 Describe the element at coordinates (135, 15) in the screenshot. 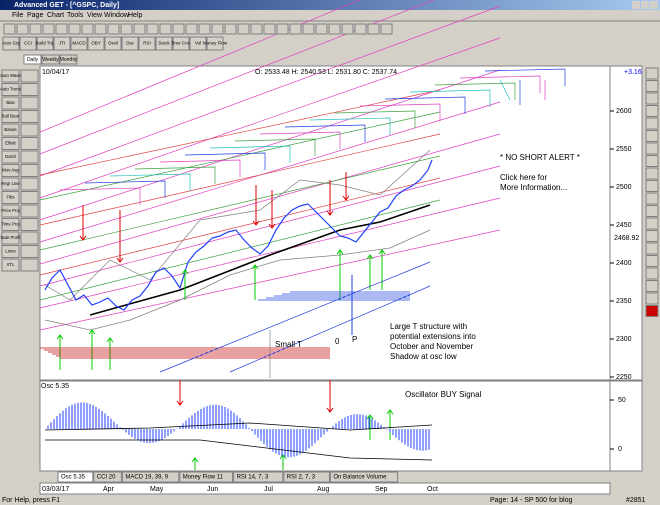

I see `menu-item: Help` at that location.